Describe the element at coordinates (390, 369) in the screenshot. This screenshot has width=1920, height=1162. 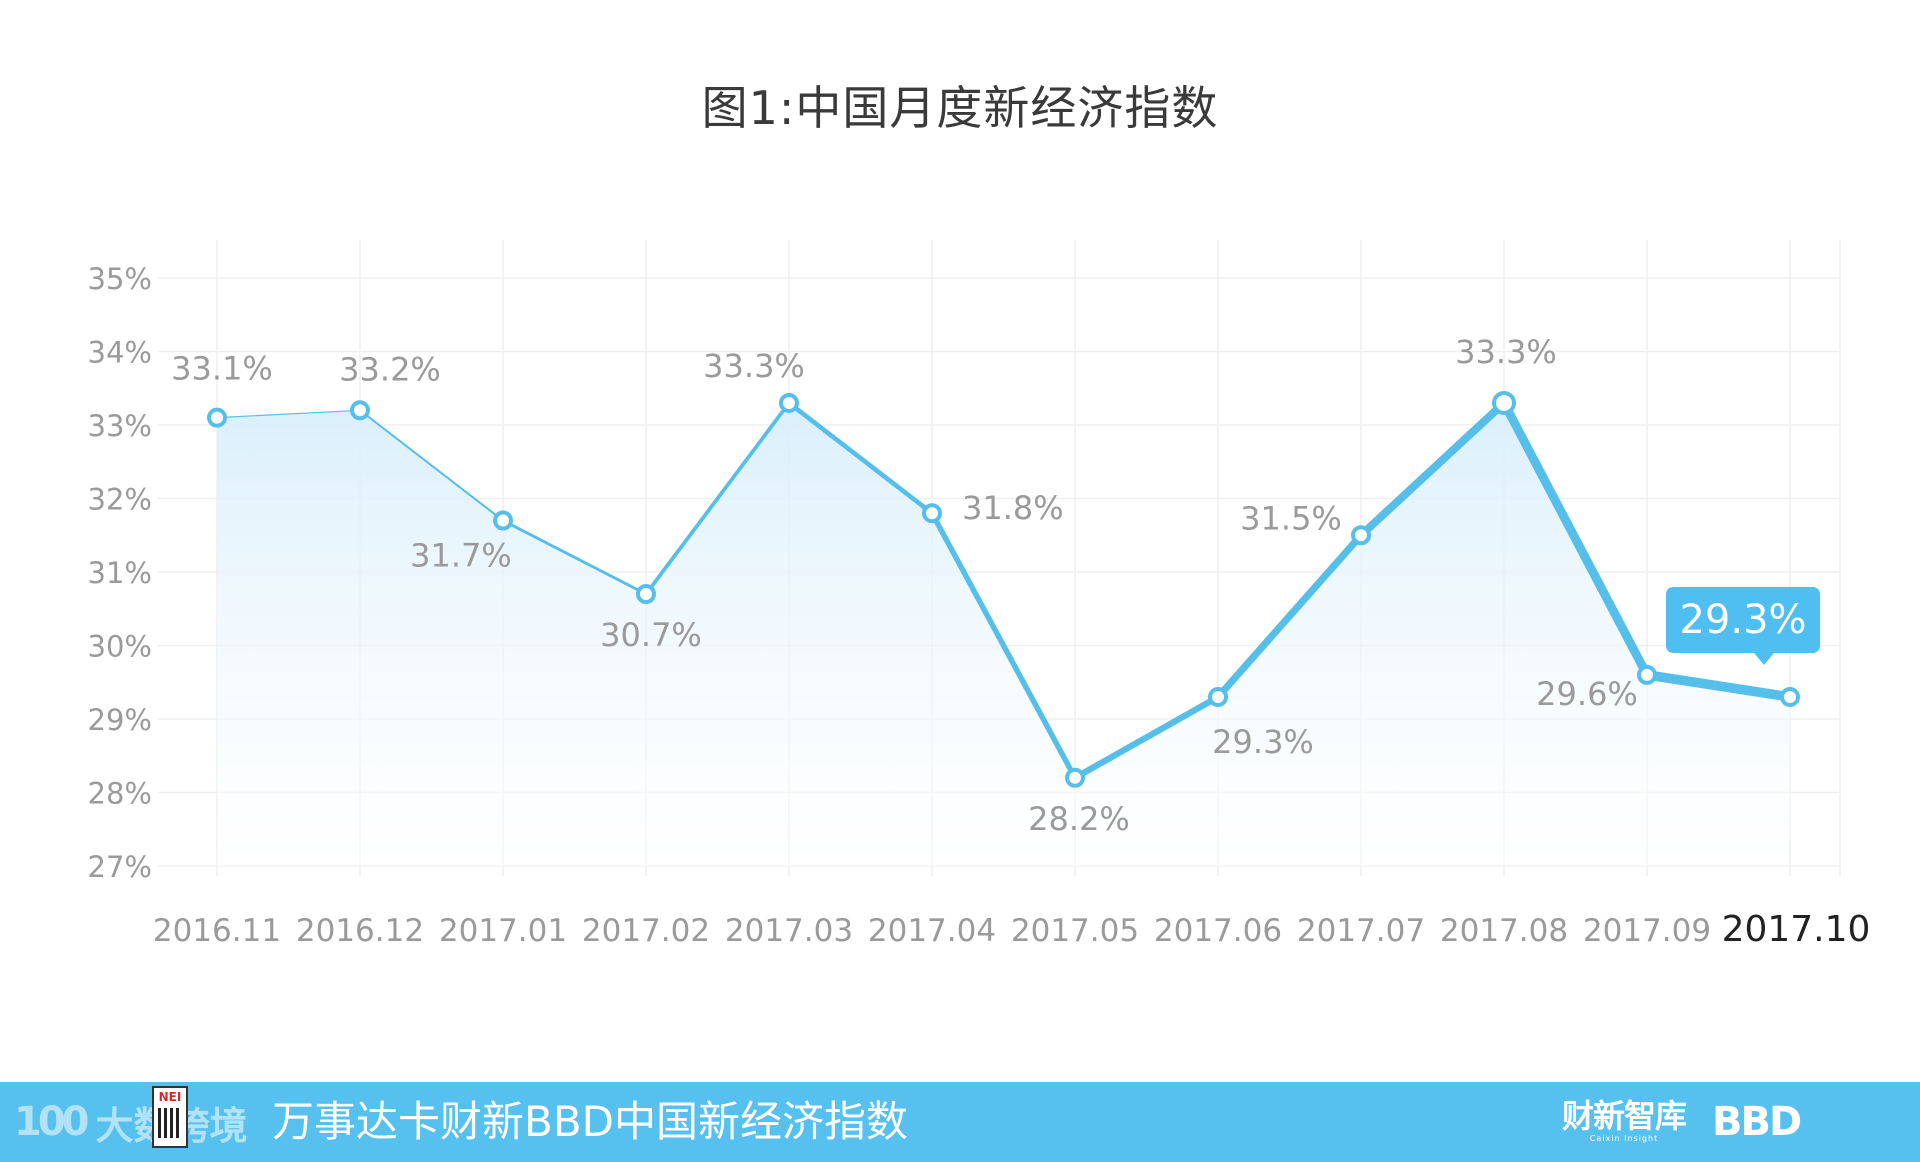
I see `data-label: 33.2%` at that location.